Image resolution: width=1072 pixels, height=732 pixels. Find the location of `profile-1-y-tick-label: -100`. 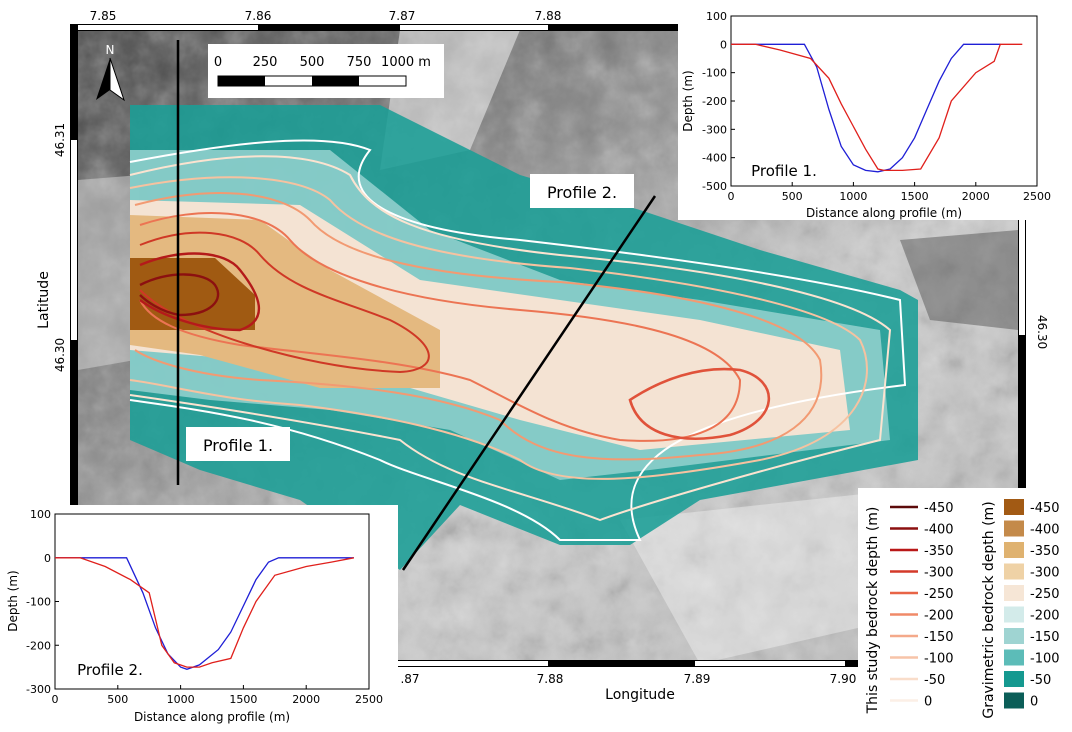

profile-1-y-tick-label: -100 is located at coordinates (714, 73).